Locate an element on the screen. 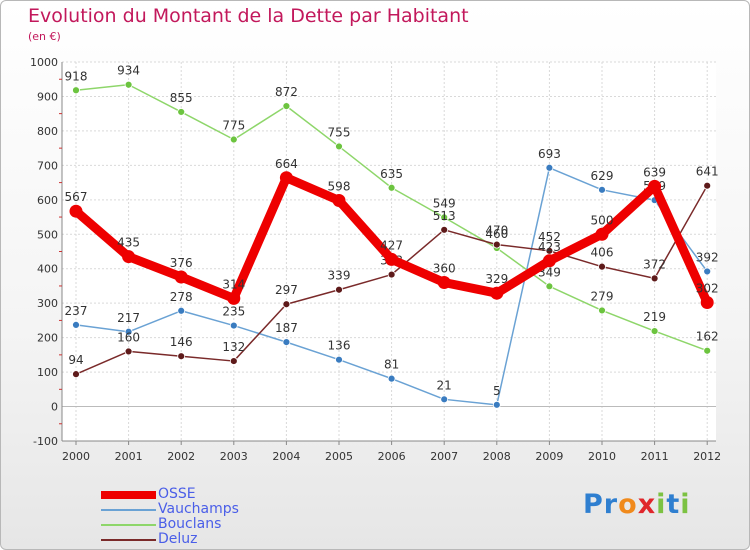 Image resolution: width=750 pixels, height=550 pixels. x-tick-label: 2008 is located at coordinates (497, 456).